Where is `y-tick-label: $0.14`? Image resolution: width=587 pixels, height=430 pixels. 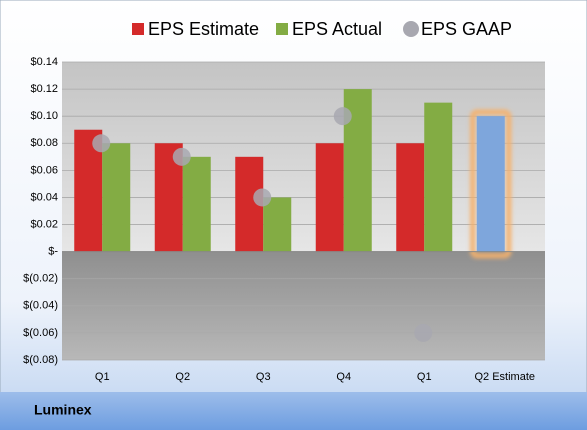 y-tick-label: $0.14 is located at coordinates (44, 62).